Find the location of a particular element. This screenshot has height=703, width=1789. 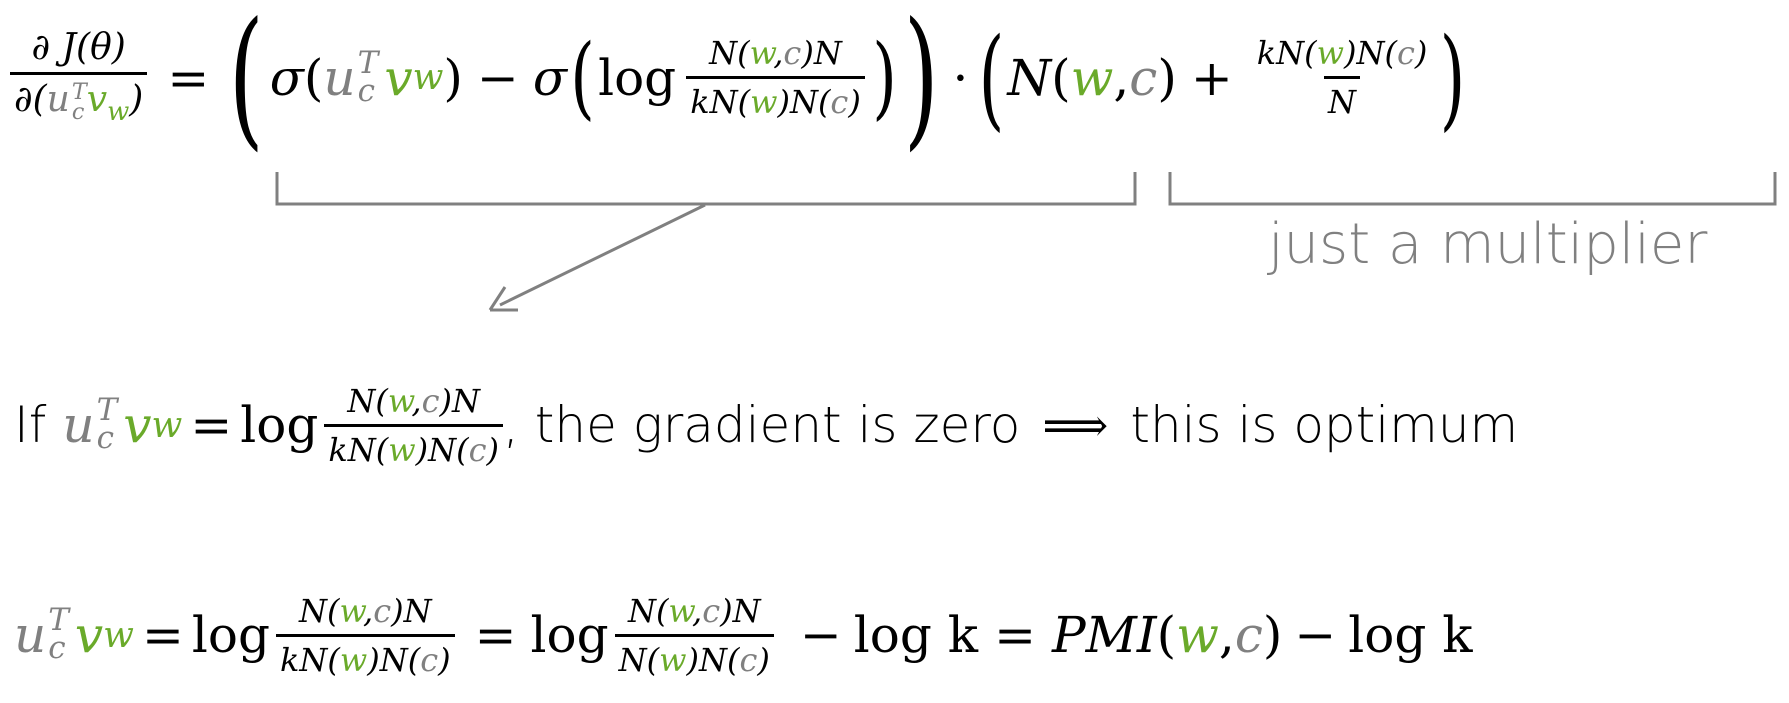

w-subscript-2: w is located at coordinates (428, 77).